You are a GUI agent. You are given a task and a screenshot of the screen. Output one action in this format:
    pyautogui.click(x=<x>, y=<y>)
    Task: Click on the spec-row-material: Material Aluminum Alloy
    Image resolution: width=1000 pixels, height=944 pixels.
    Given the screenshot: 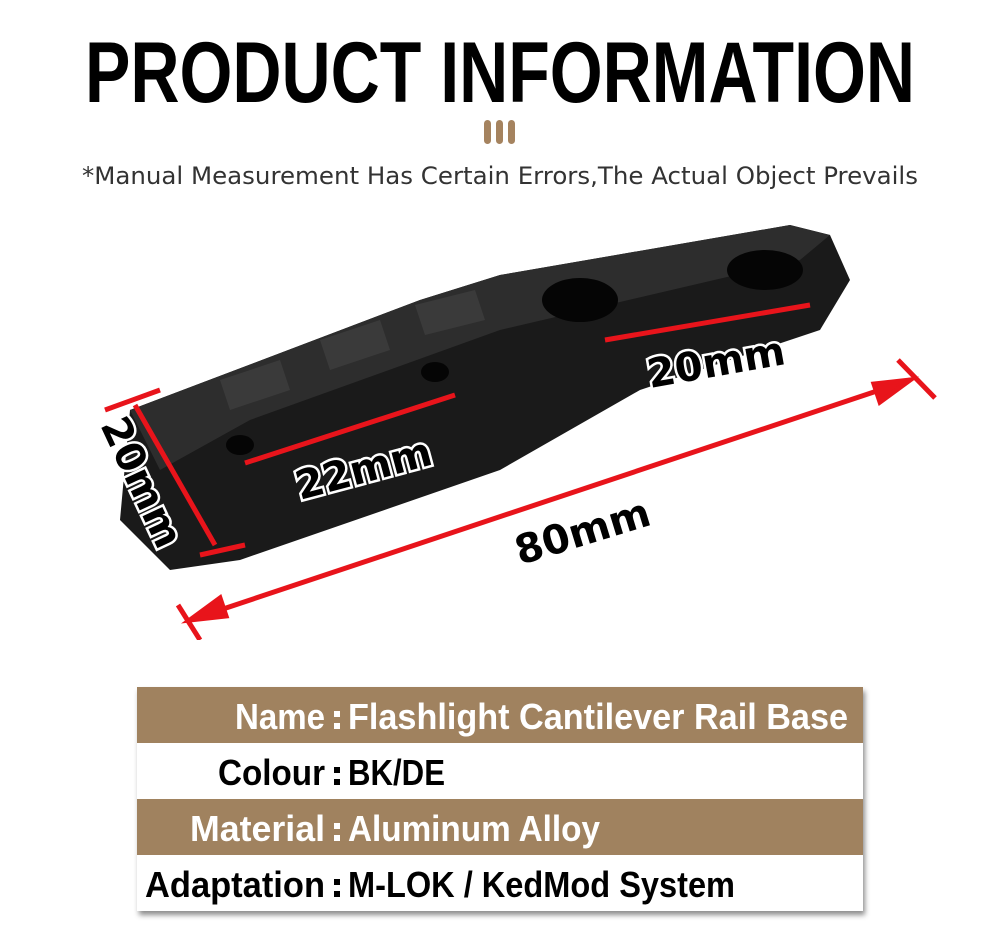 What is the action you would take?
    pyautogui.click(x=500, y=827)
    